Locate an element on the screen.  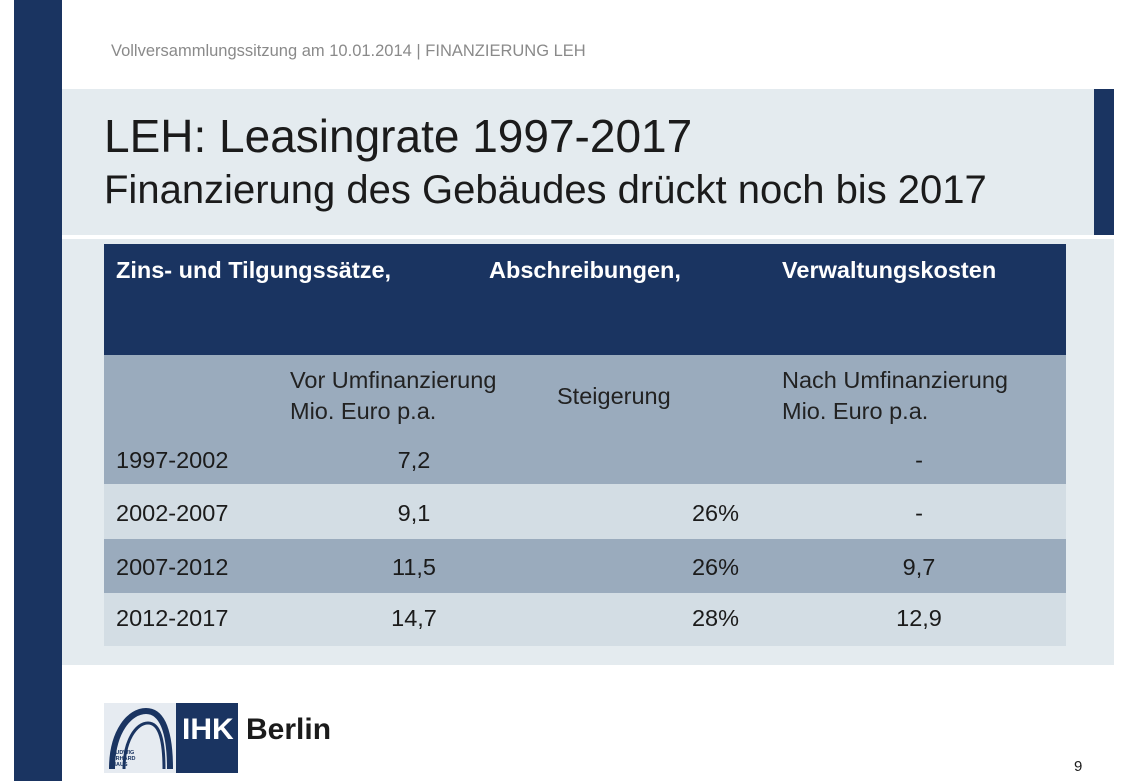
subheader-nach-line2: Mio. Euro p.a. is located at coordinates (855, 411).